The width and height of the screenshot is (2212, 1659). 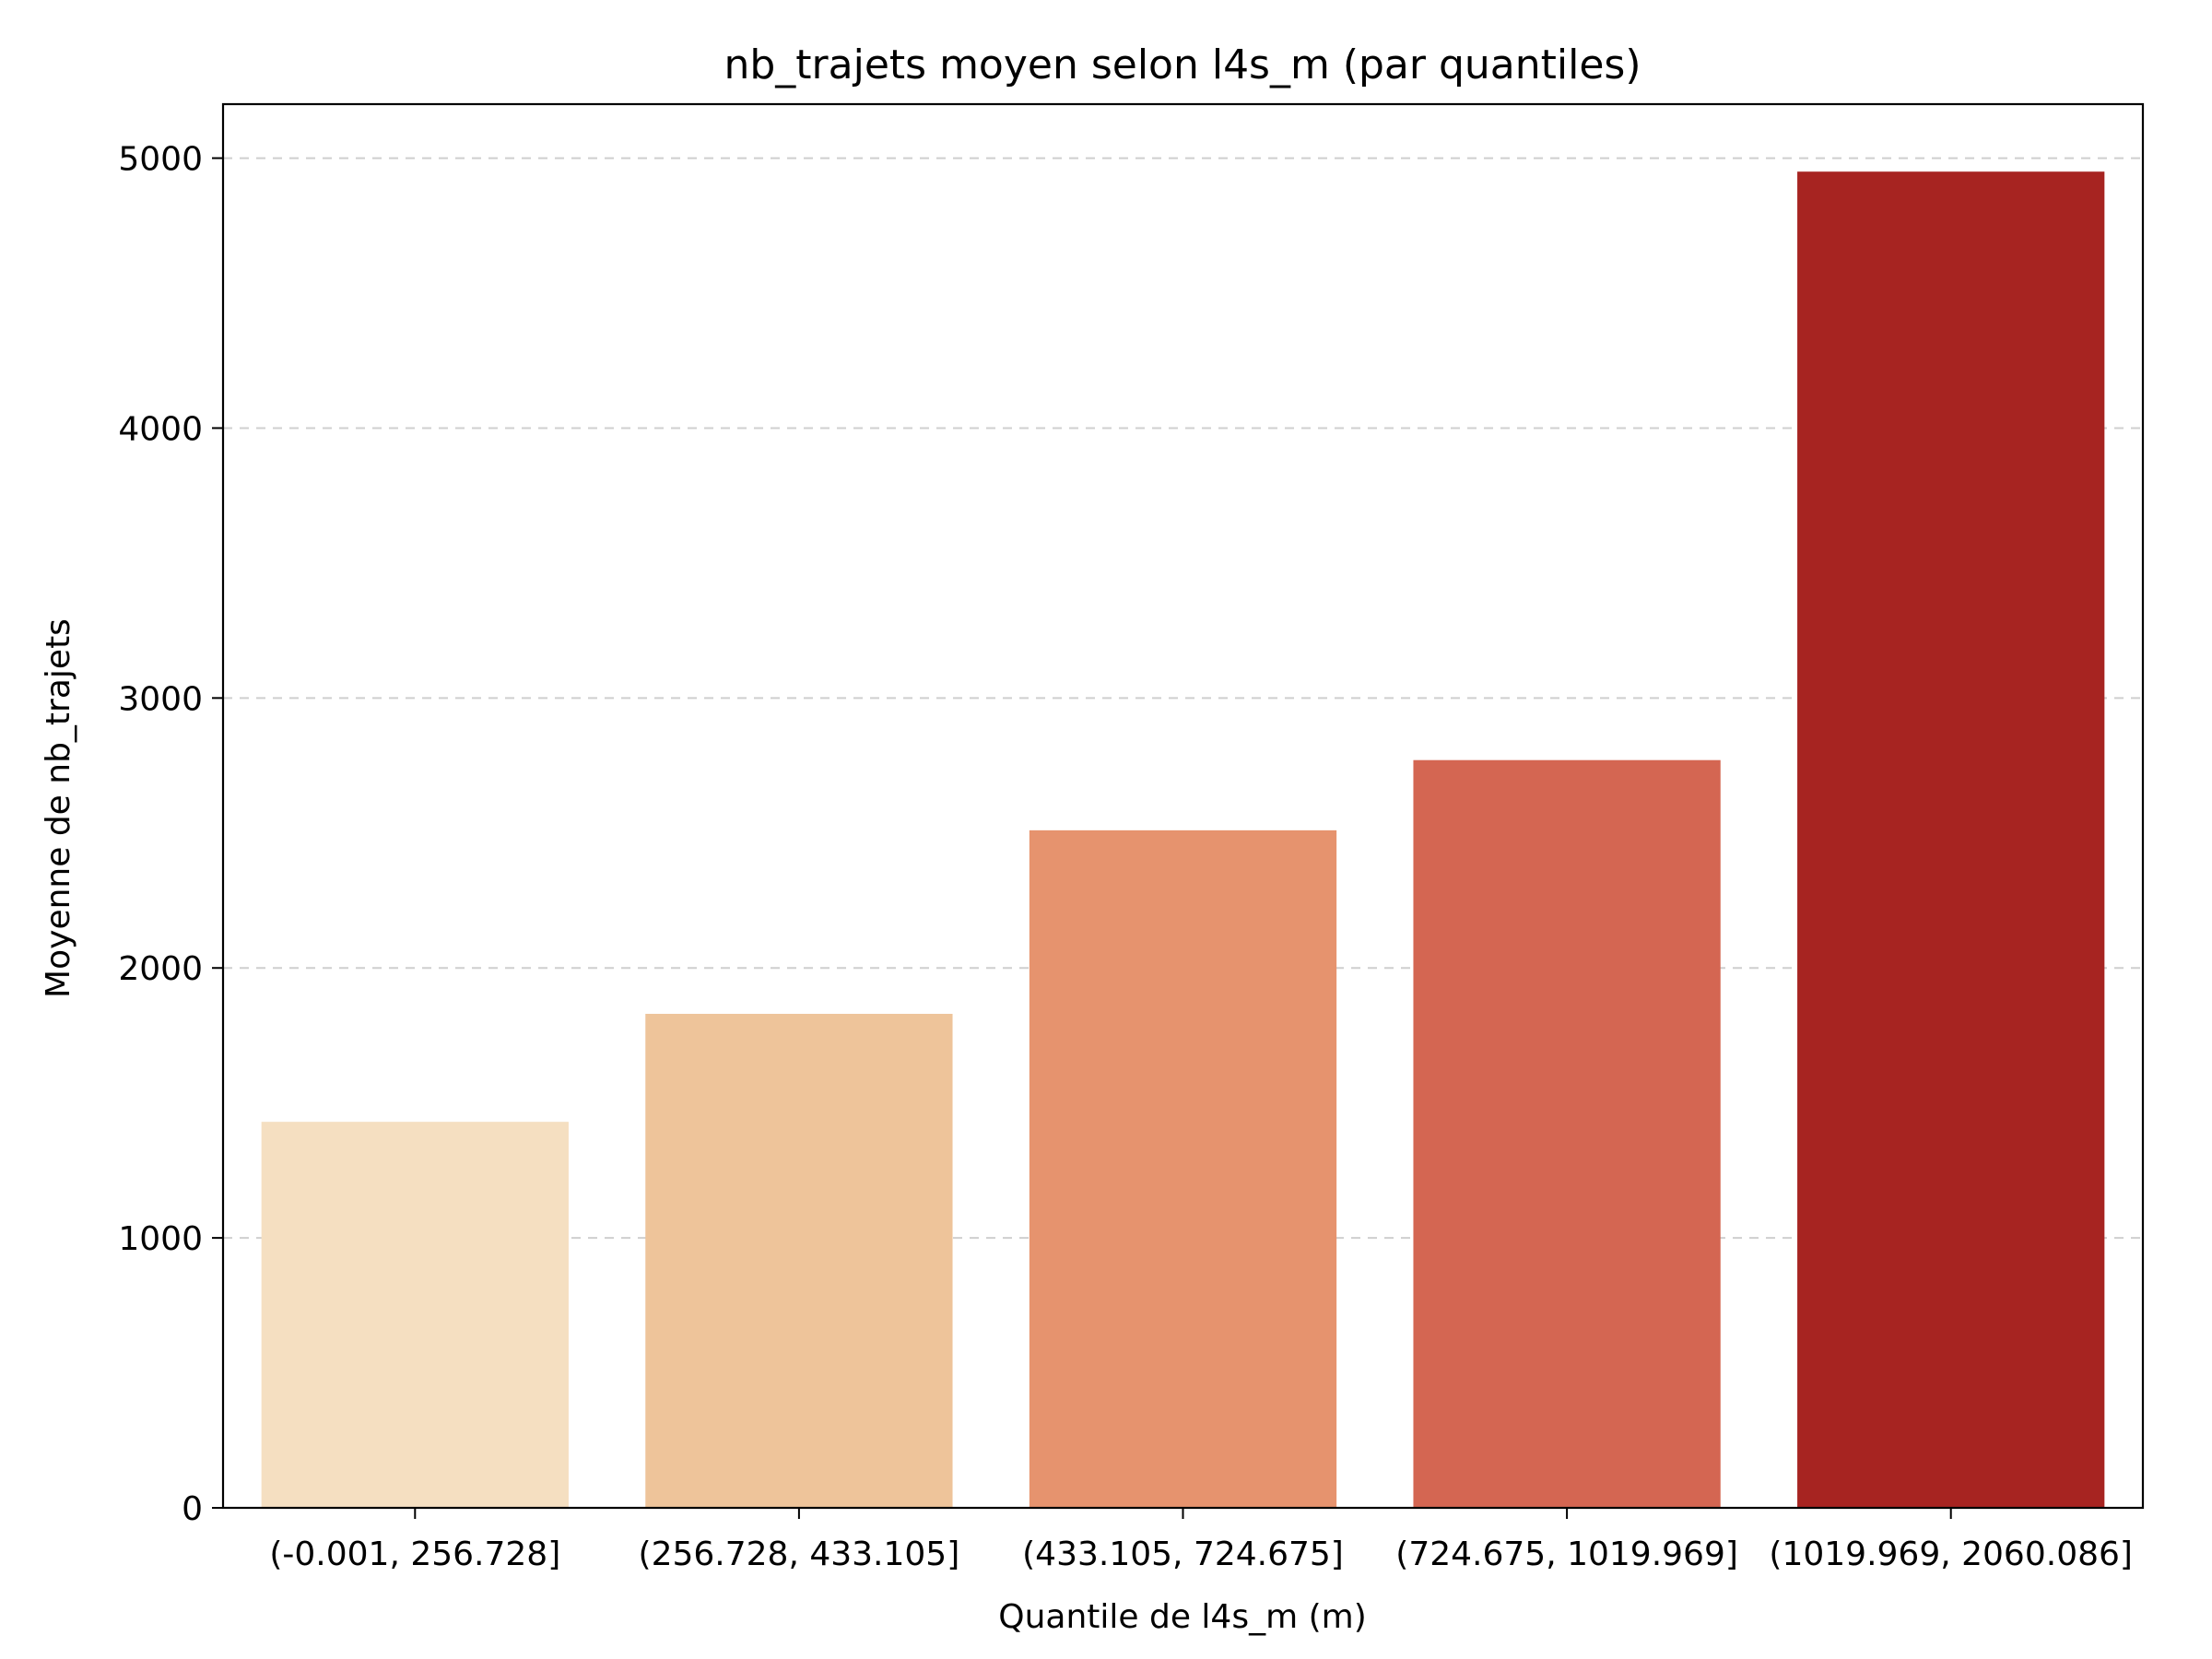 What do you see at coordinates (160, 1239) in the screenshot?
I see `y-tick-label: 1000` at bounding box center [160, 1239].